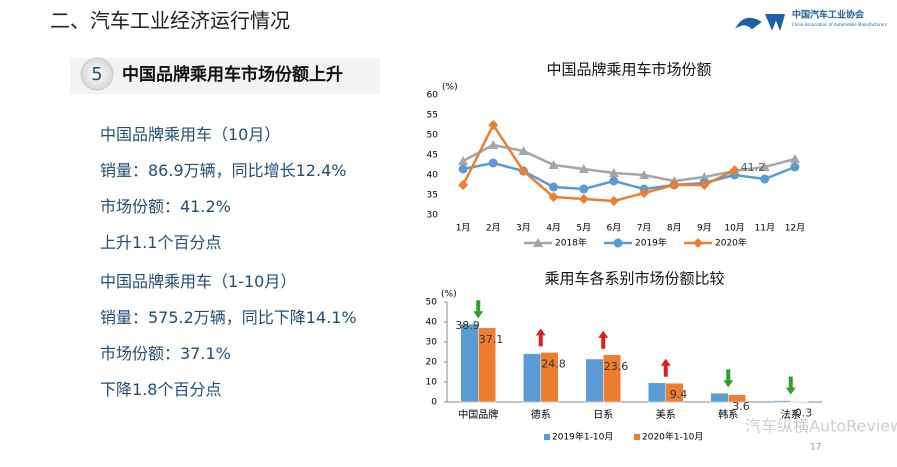  I want to click on logo-mark, so click(760, 22).